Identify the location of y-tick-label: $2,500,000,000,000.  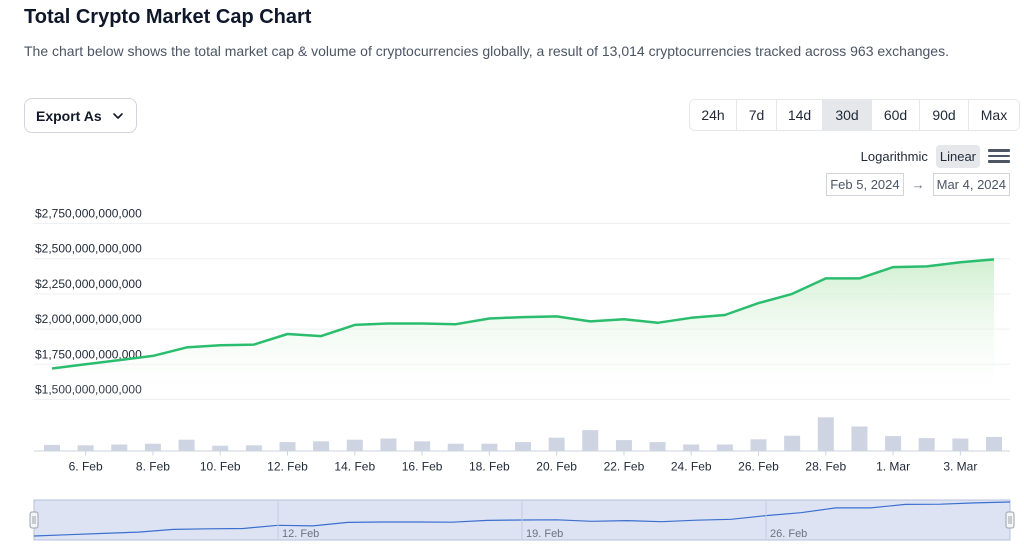
(88, 249).